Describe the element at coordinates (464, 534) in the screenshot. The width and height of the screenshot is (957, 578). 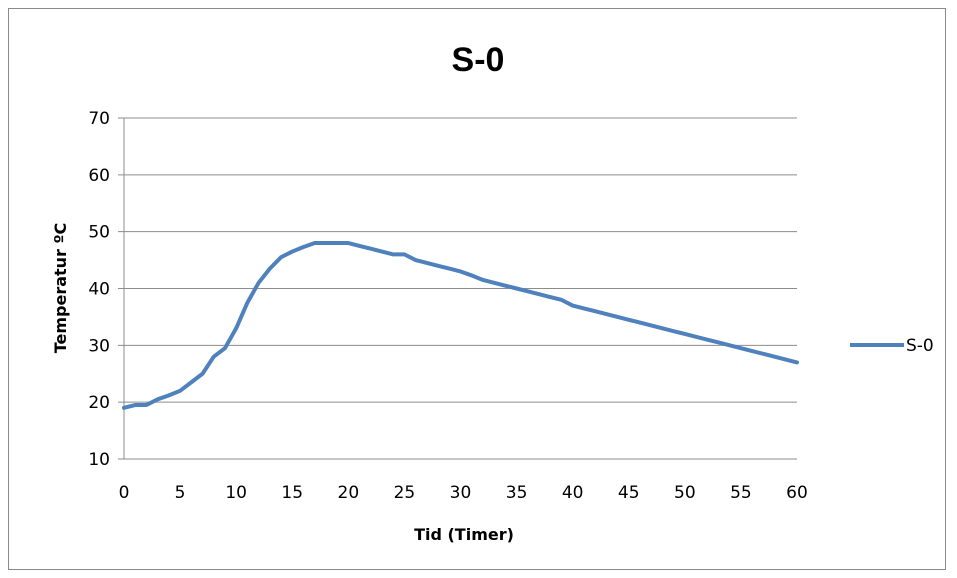
I see `x-axis-label: Tid (Timer)` at that location.